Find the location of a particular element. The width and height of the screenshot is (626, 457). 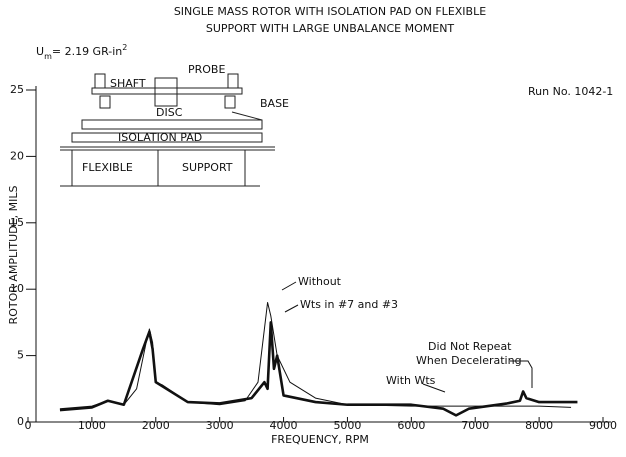

diagram-label: SHAFT is located at coordinates (128, 83).